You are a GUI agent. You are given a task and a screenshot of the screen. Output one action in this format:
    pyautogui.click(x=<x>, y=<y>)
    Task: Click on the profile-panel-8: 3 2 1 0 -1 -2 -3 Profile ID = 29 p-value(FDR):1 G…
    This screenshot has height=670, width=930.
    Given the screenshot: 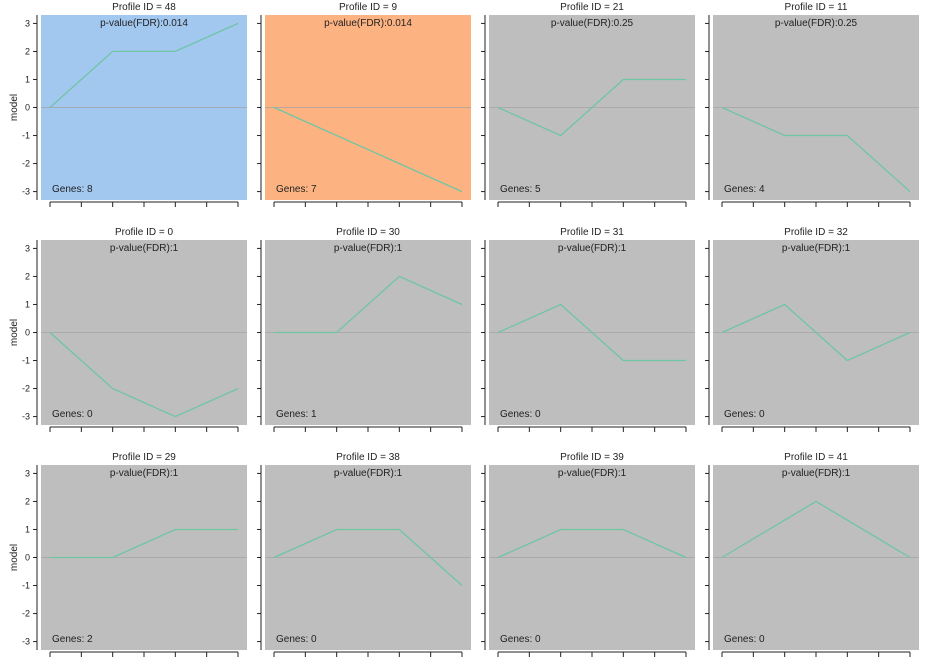 What is the action you would take?
    pyautogui.click(x=128, y=554)
    